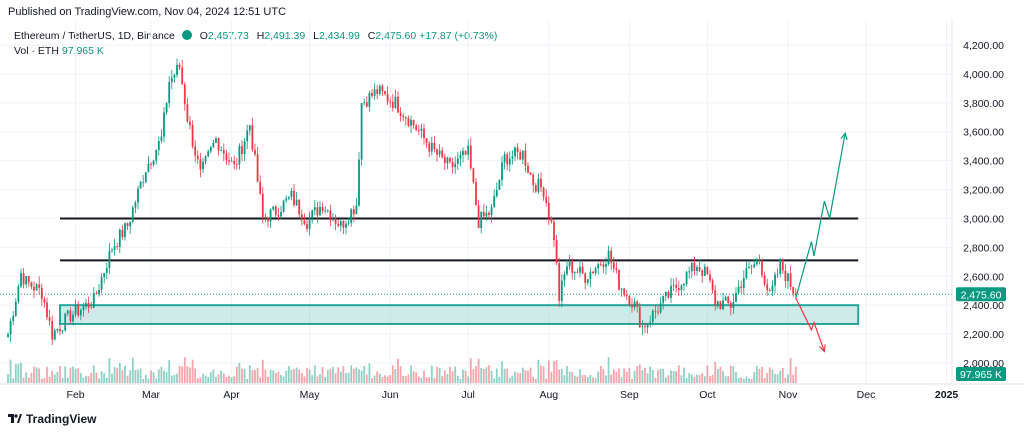  Describe the element at coordinates (94, 36) in the screenshot. I see `symbol-title: Ethereum / TetherUS, 1D, Binance` at that location.